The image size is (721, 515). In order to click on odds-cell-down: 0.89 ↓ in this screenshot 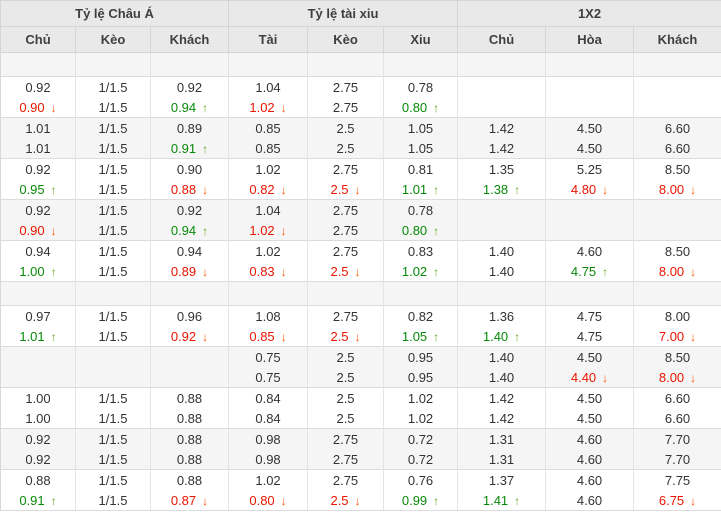, I will do `click(189, 271)`.